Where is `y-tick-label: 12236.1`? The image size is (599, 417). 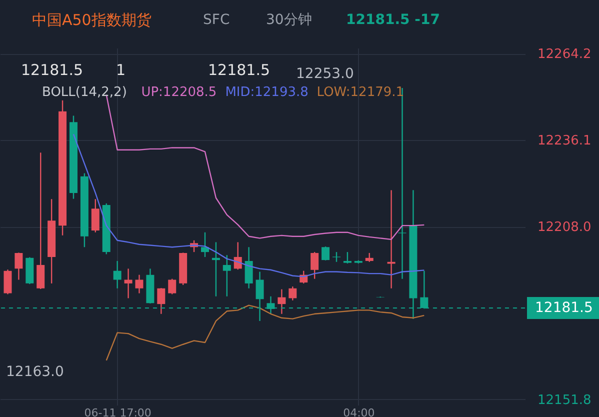 y-tick-label: 12236.1 is located at coordinates (565, 141).